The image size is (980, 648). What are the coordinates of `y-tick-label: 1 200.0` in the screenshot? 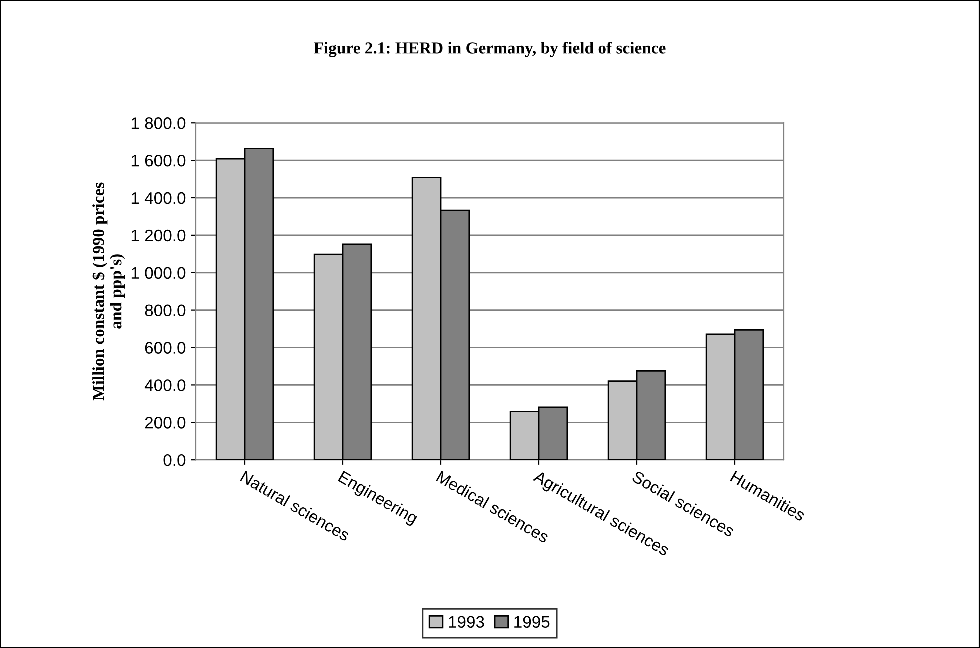 It's located at (159, 236).